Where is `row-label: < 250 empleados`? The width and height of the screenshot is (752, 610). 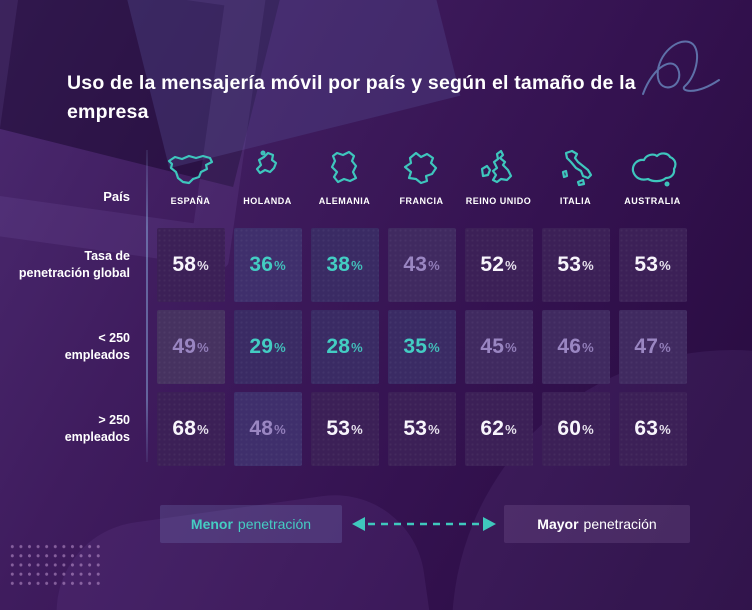
row-label: < 250 empleados is located at coordinates (97, 346).